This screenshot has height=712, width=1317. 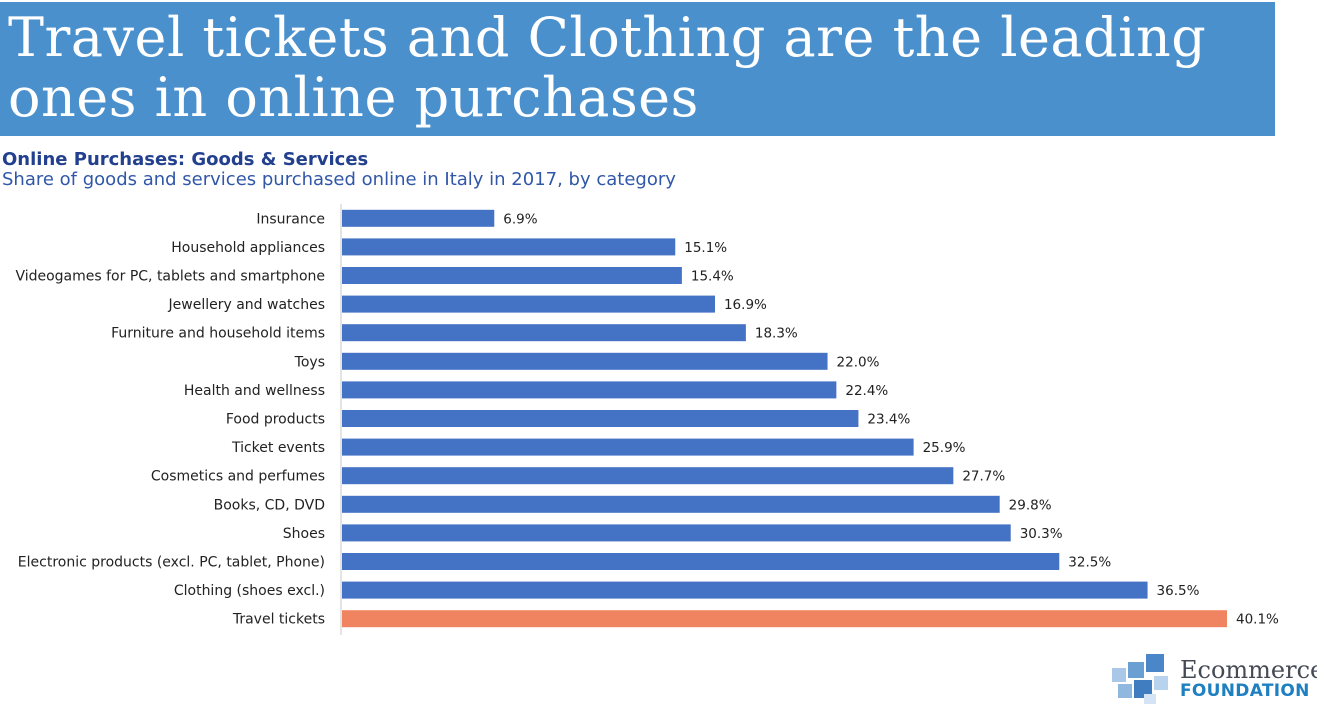 I want to click on value-label: 22.4%, so click(x=866, y=391).